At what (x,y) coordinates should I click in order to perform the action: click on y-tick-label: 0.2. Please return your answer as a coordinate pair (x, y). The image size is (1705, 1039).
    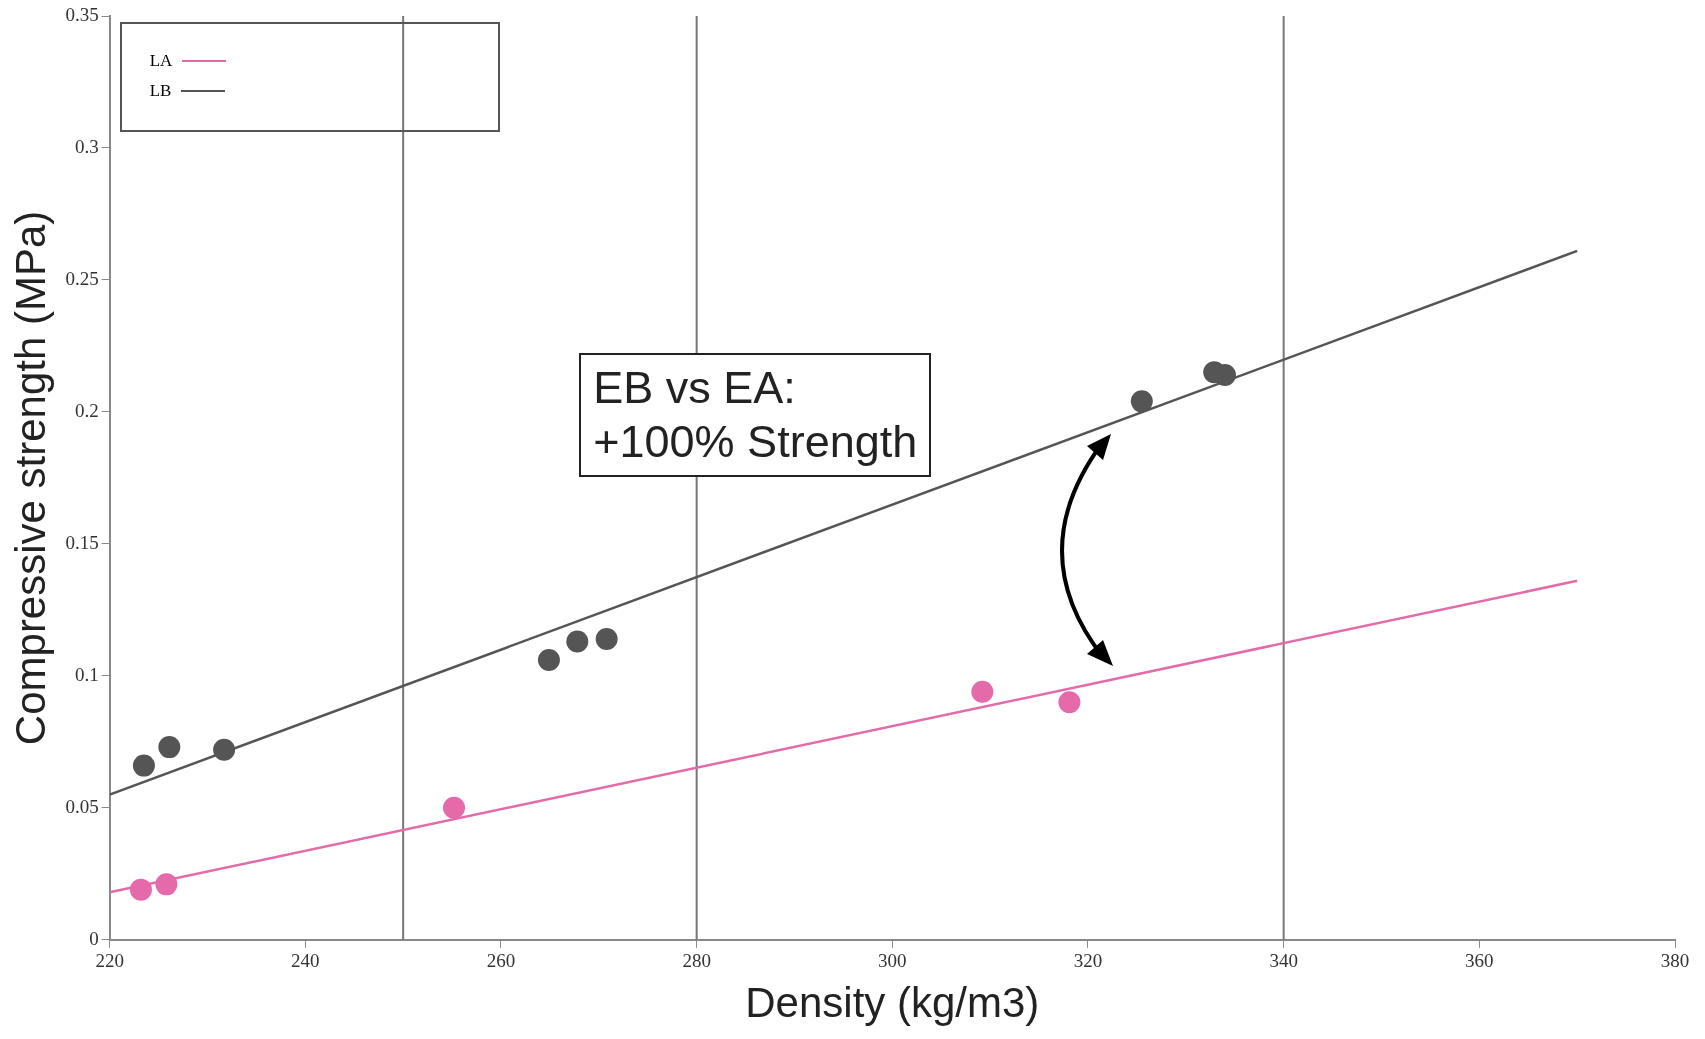
    Looking at the image, I should click on (86, 410).